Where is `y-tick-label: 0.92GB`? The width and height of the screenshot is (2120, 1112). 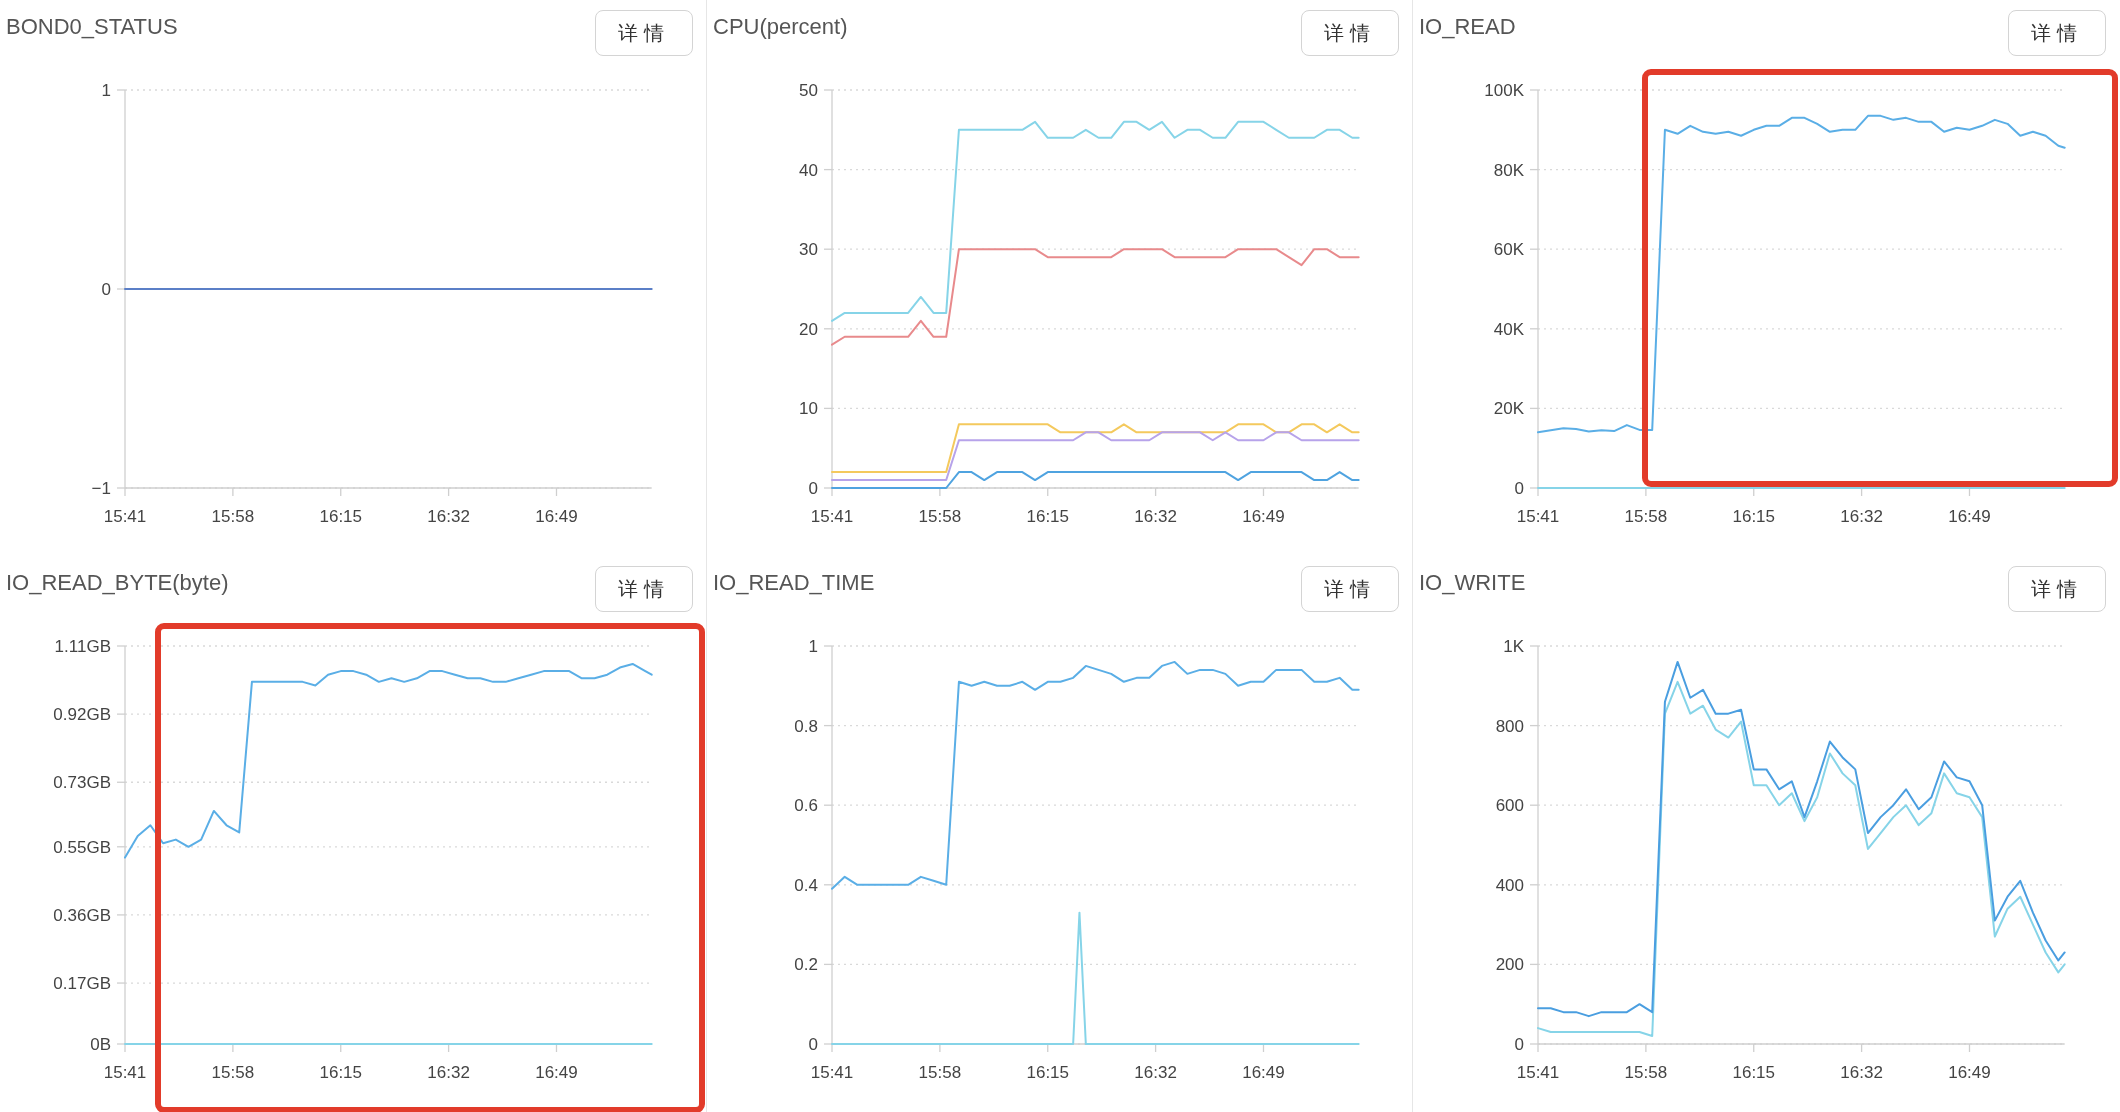
y-tick-label: 0.92GB is located at coordinates (82, 715).